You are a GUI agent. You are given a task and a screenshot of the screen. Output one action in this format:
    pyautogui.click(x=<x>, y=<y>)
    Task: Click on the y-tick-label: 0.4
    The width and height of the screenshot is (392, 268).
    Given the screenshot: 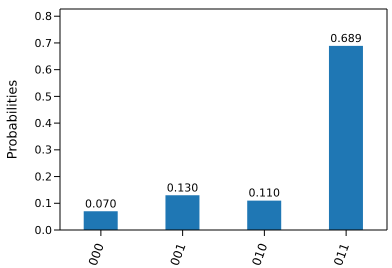 What is the action you would take?
    pyautogui.click(x=43, y=123)
    